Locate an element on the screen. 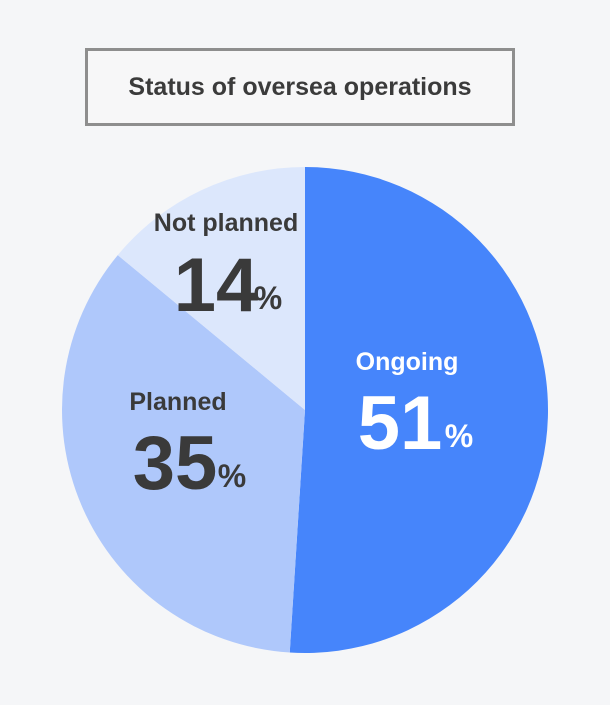 This screenshot has width=610, height=705. slice-label-planned: Planned is located at coordinates (177, 402).